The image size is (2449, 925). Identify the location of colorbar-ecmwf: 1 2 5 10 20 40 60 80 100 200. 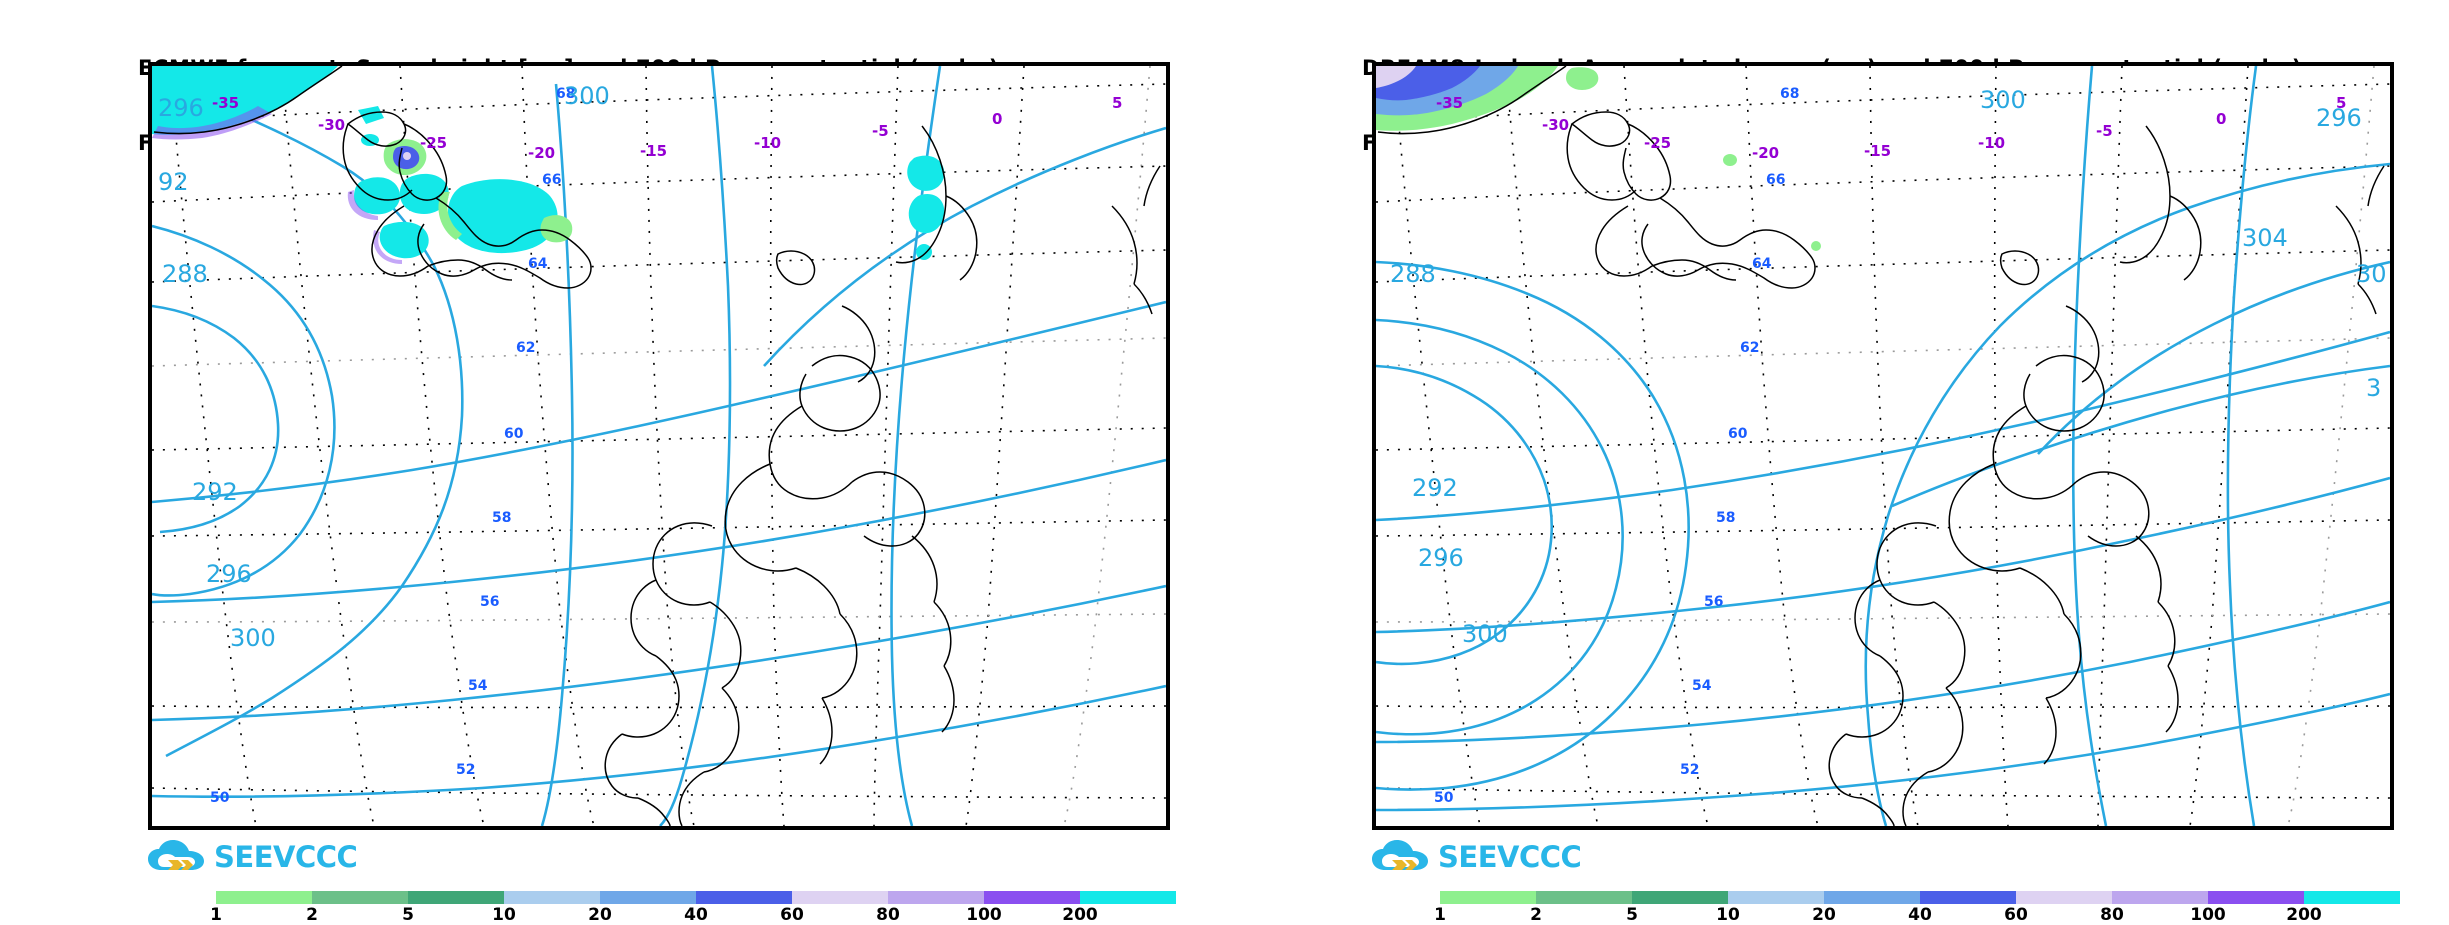
(693, 908).